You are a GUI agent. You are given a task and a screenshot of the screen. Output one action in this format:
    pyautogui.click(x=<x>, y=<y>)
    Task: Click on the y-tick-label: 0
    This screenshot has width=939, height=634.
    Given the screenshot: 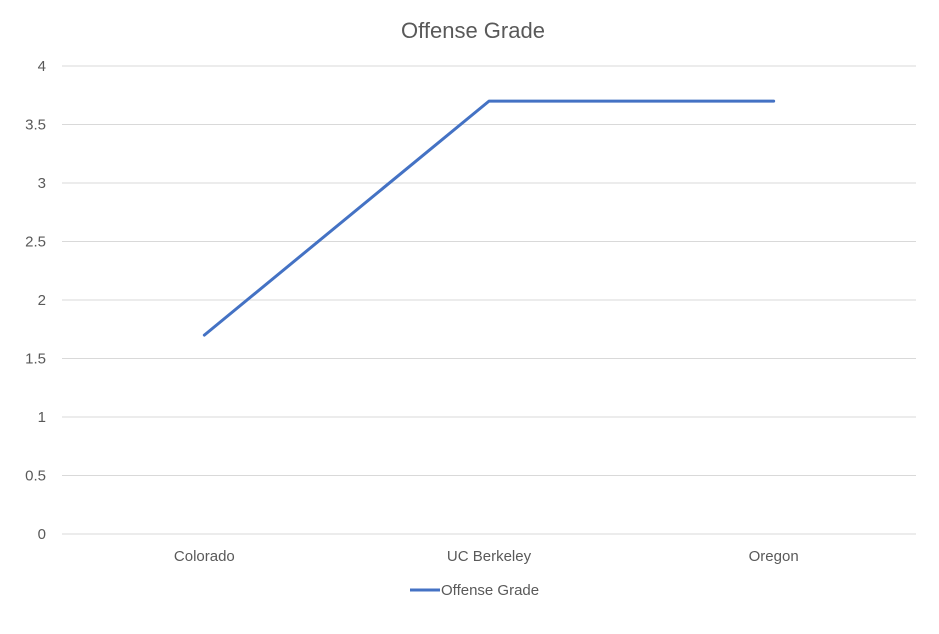 What is the action you would take?
    pyautogui.click(x=42, y=534)
    